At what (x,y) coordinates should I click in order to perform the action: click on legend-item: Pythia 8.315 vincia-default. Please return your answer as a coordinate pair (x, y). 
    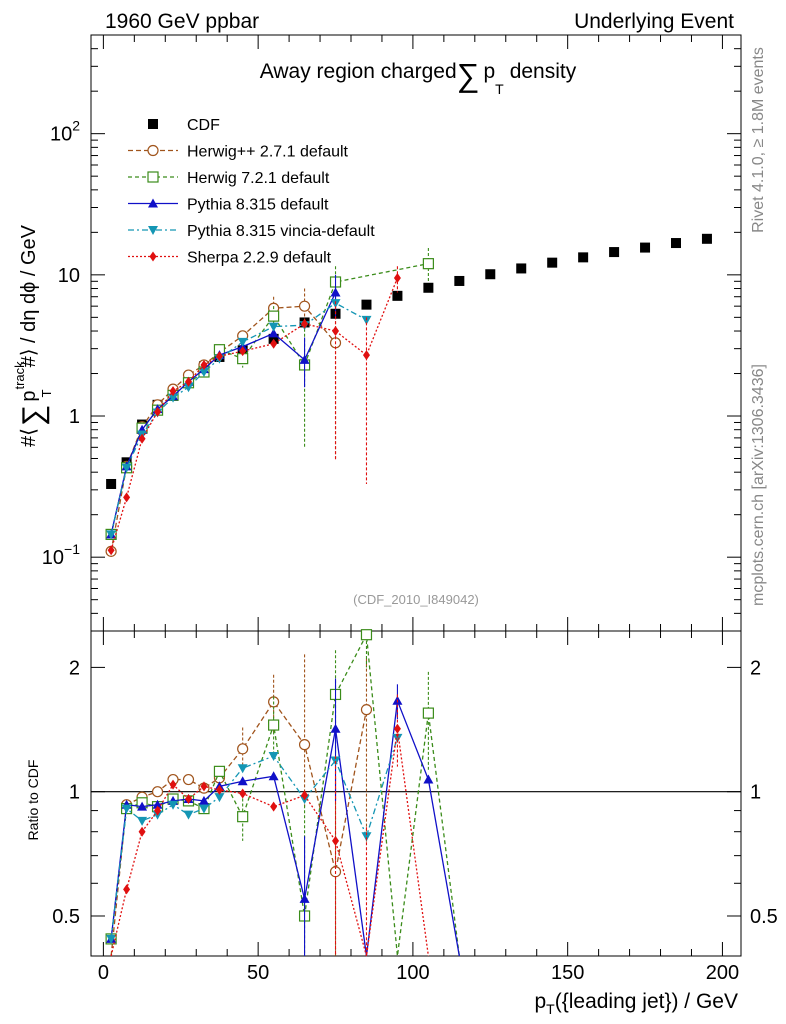
    Looking at the image, I should click on (251, 231).